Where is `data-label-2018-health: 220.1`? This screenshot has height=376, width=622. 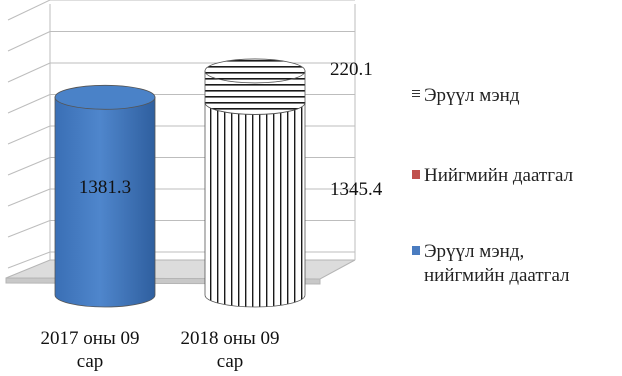
data-label-2018-health: 220.1 is located at coordinates (351, 69).